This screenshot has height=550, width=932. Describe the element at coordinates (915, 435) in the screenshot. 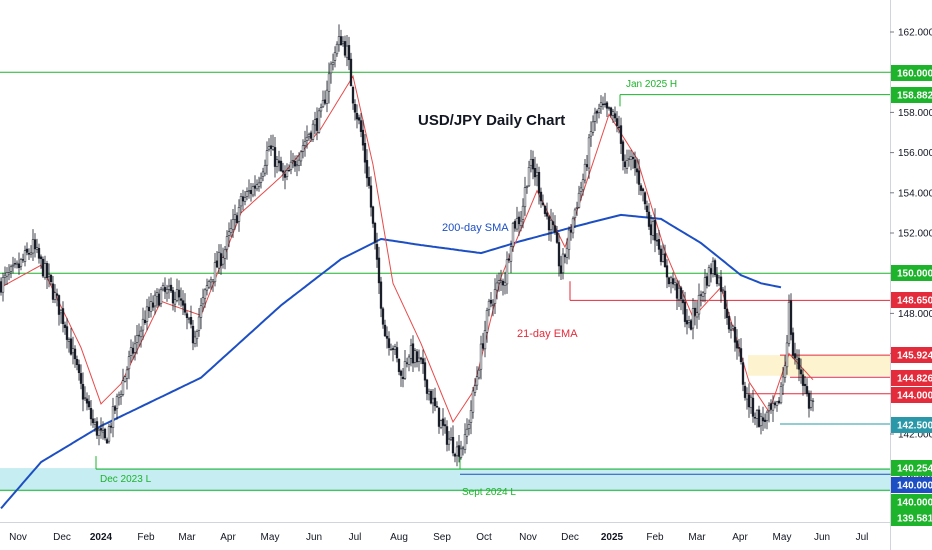

I see `y-tick-label: 142.000` at that location.